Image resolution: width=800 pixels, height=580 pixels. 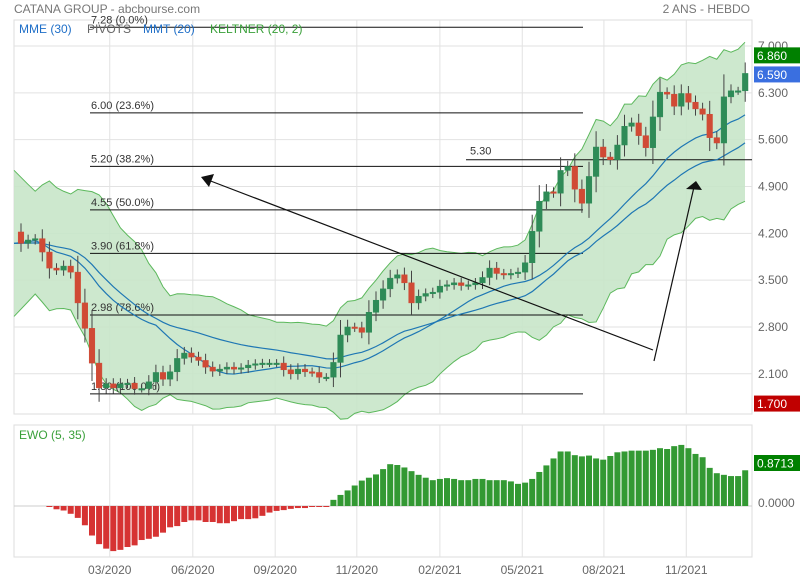 What do you see at coordinates (122, 106) in the screenshot?
I see `fib-label: 6.00 (23.6%)` at bounding box center [122, 106].